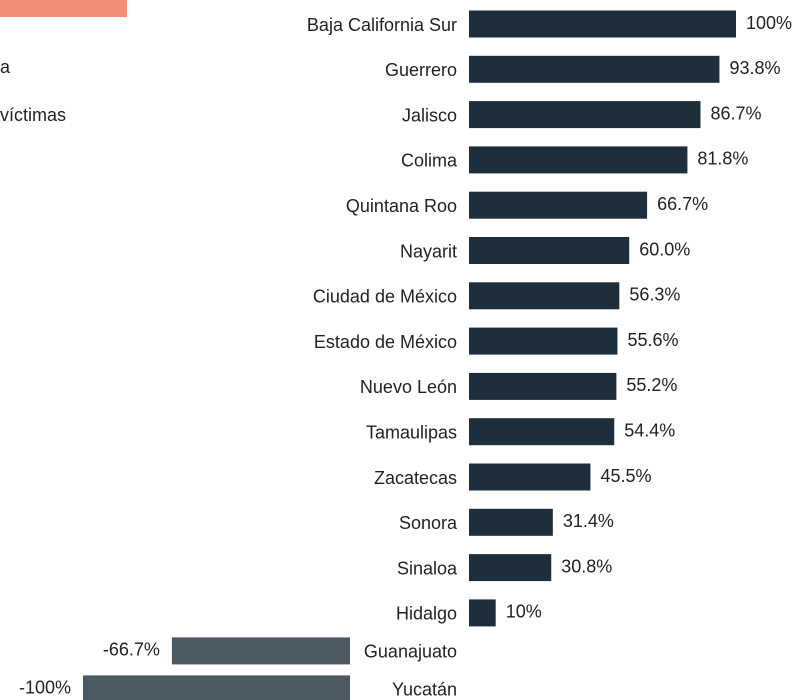 The width and height of the screenshot is (802, 700). I want to click on legend-text: víctimas, so click(33, 115).